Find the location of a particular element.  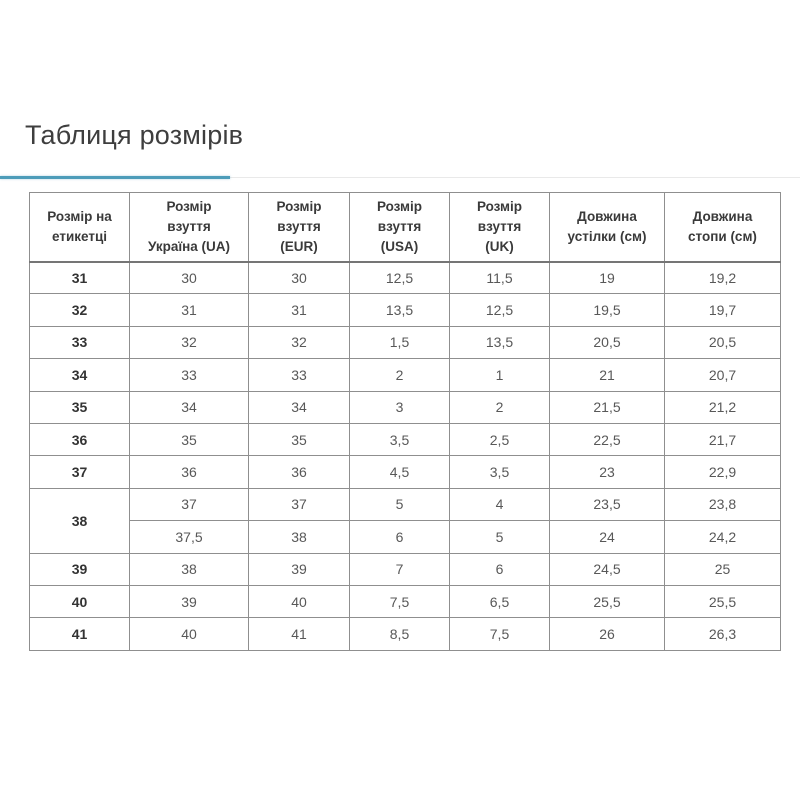

size-value-cell: 19,7 is located at coordinates (722, 310).